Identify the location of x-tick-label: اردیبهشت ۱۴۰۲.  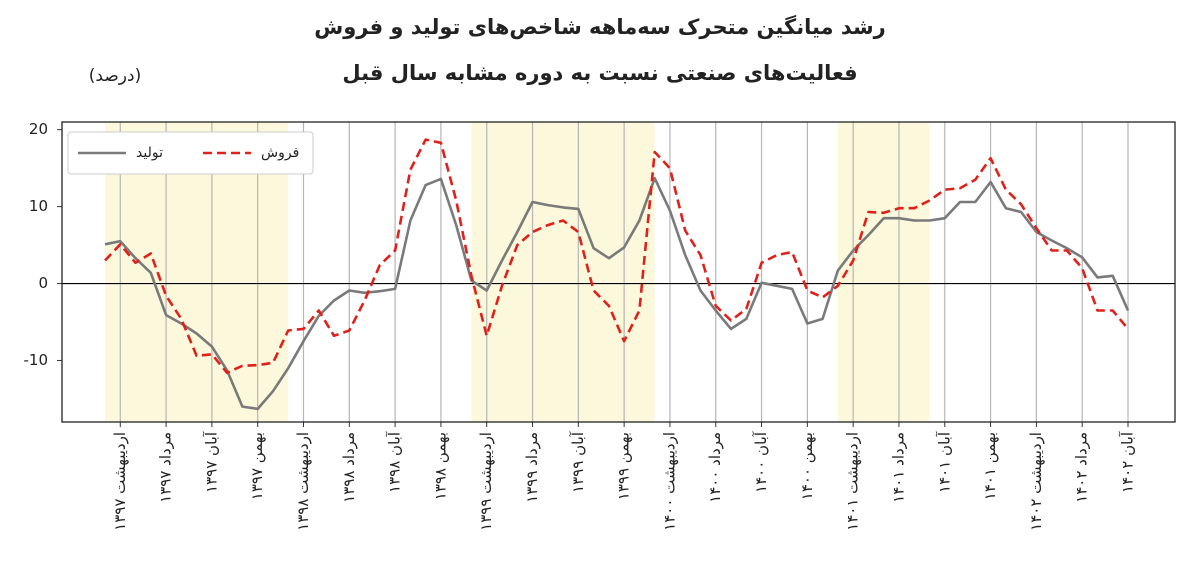
(1036, 481).